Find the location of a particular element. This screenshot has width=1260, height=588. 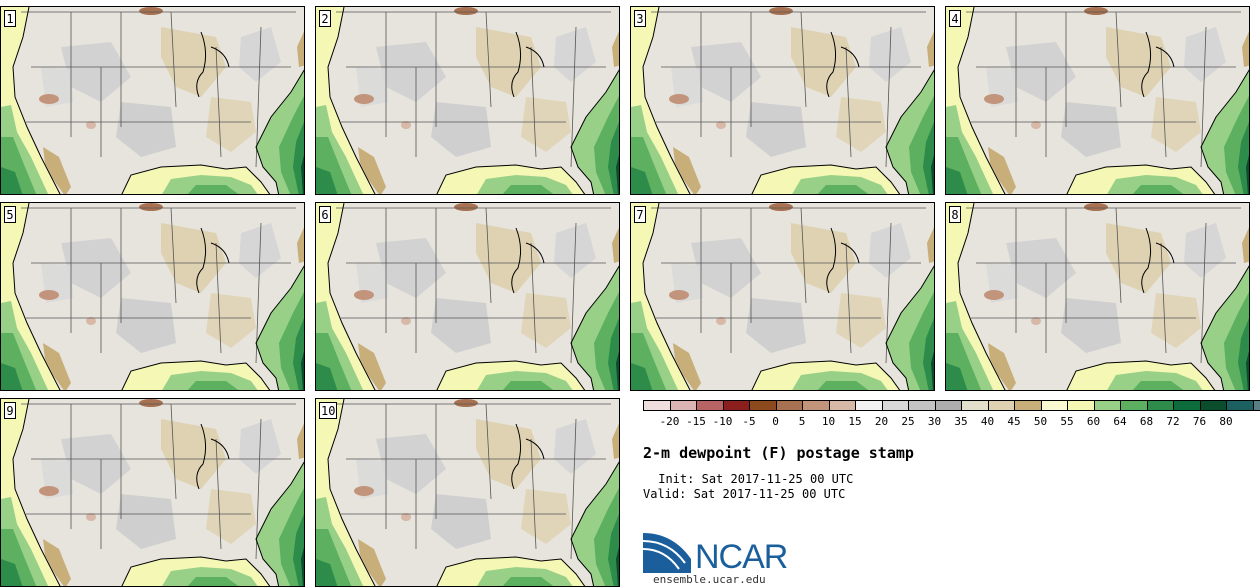

ncar-swoosh-icon is located at coordinates (666, 553).